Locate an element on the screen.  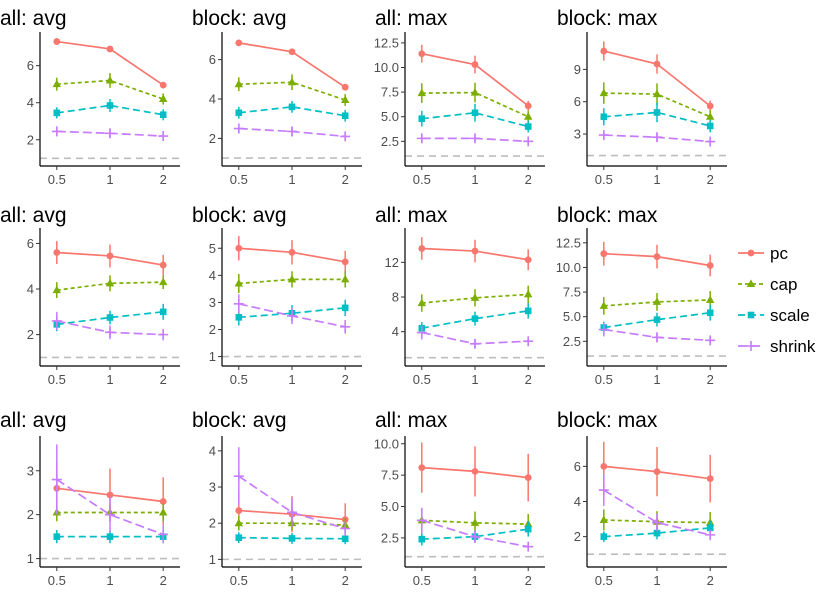
legend-key-marker is located at coordinates (751, 253).